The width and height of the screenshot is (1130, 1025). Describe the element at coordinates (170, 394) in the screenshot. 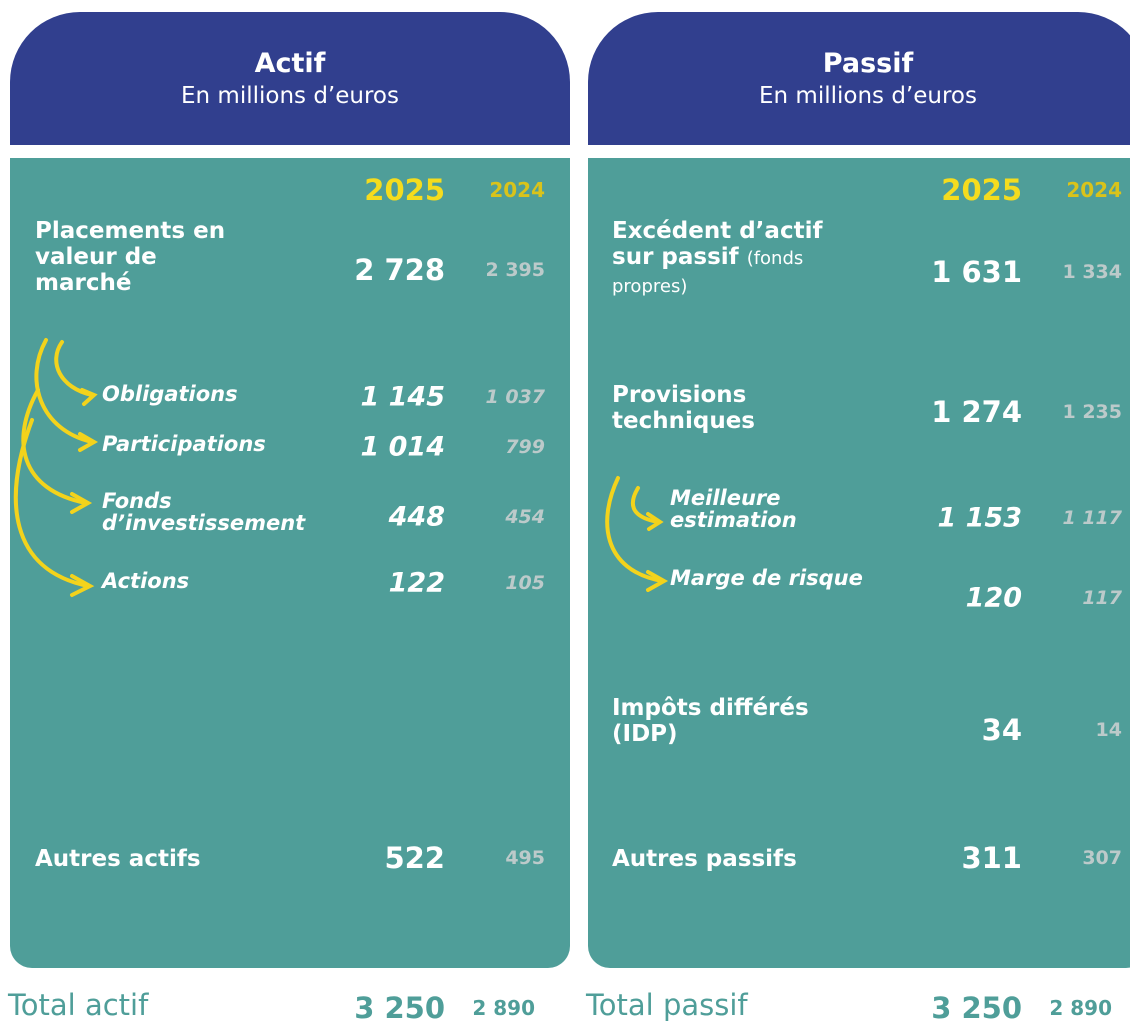

I see `detail-label: Obligations` at that location.